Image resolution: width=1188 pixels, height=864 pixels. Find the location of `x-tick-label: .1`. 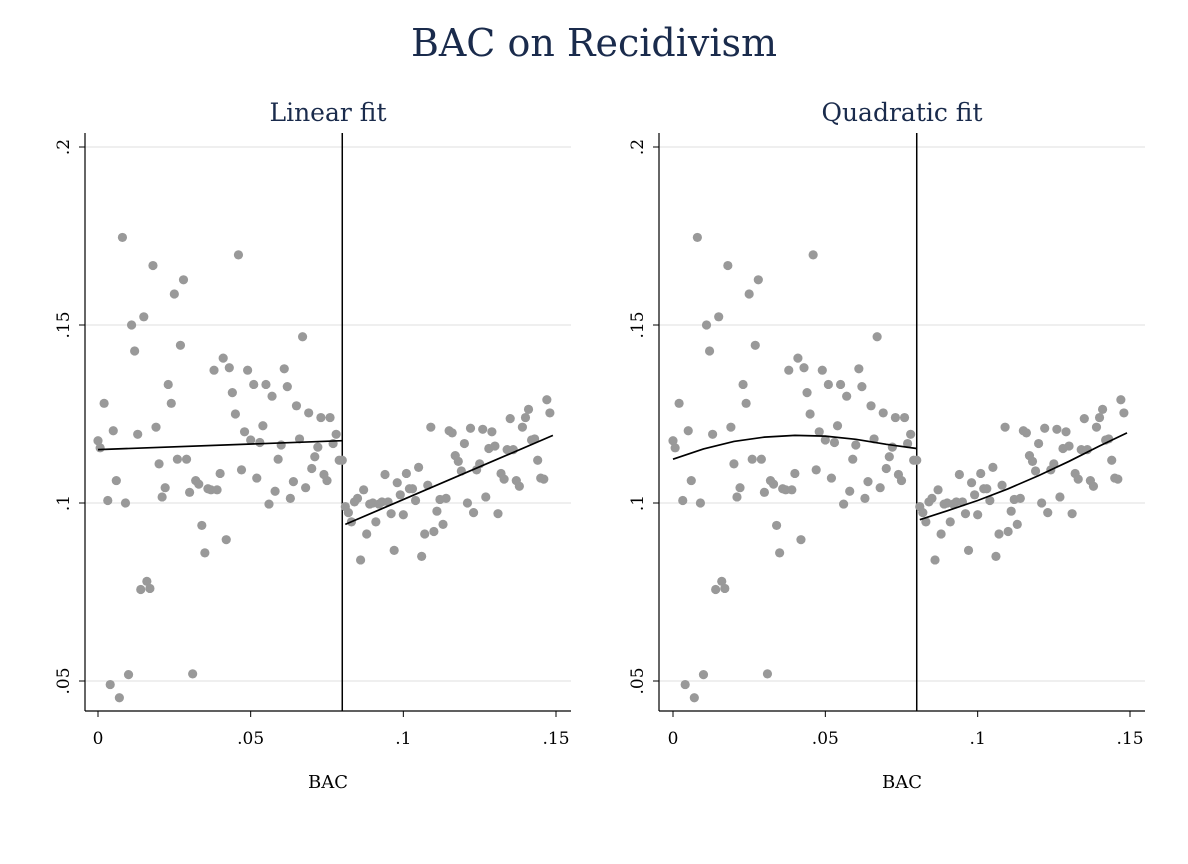

x-tick-label: .1 is located at coordinates (403, 739).